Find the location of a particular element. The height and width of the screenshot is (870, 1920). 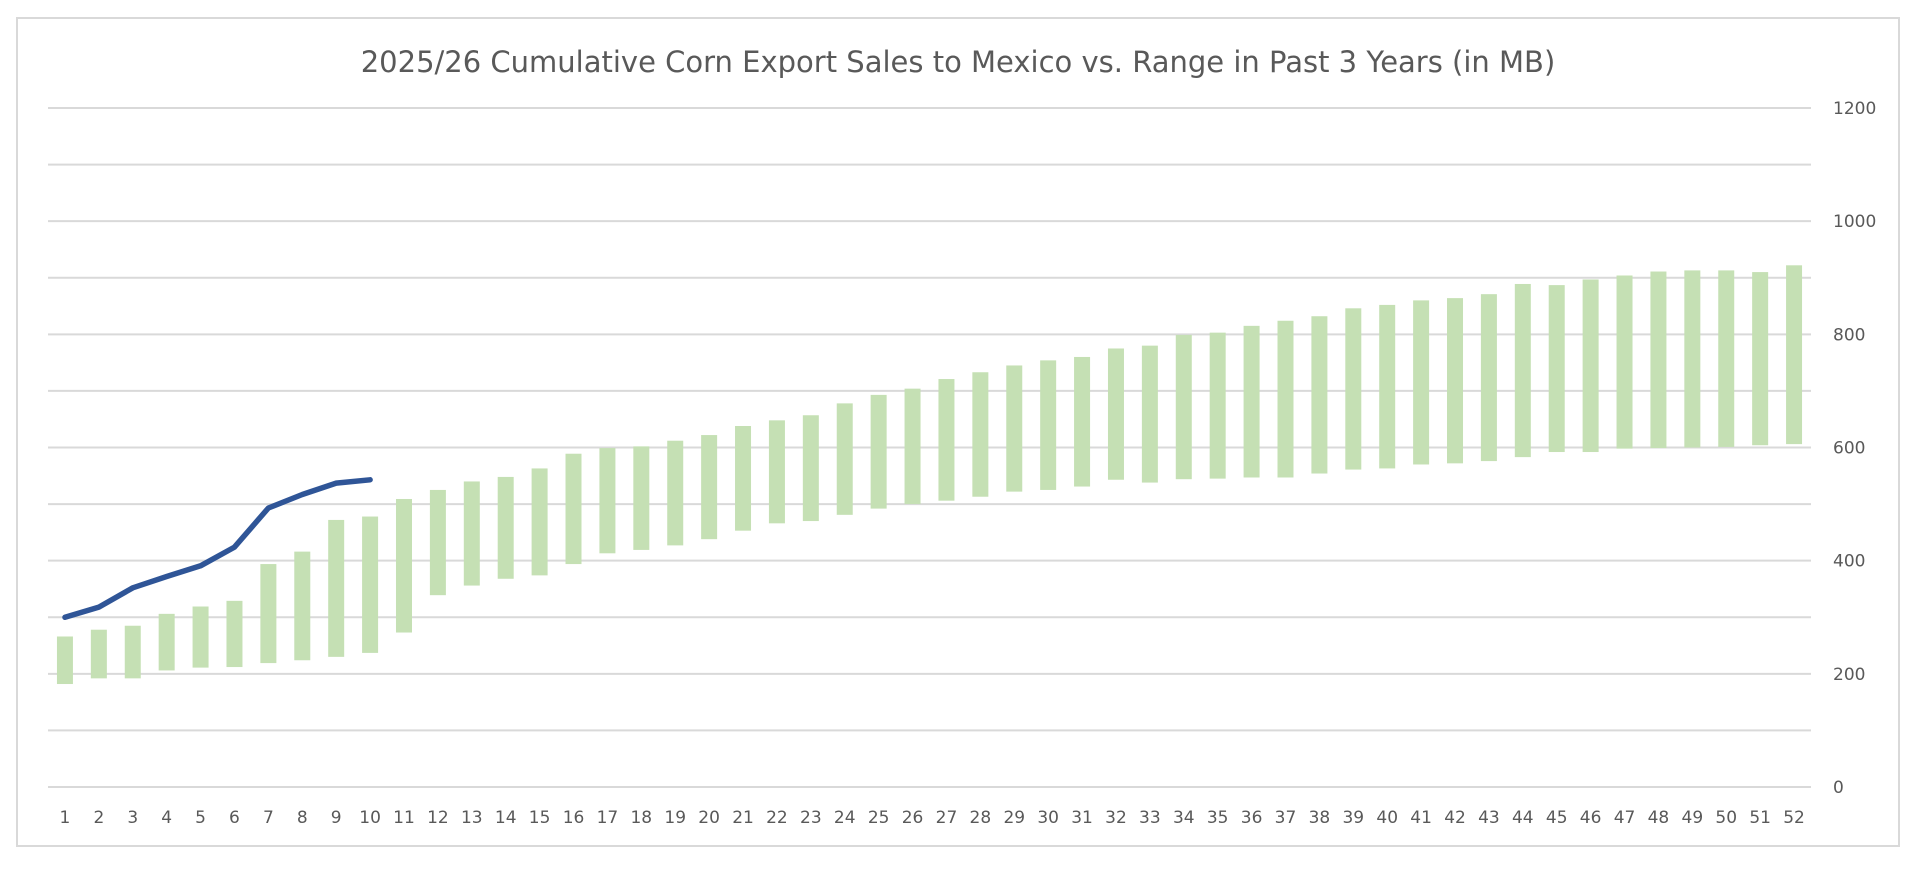

x-tick-label: 4 is located at coordinates (166, 818).